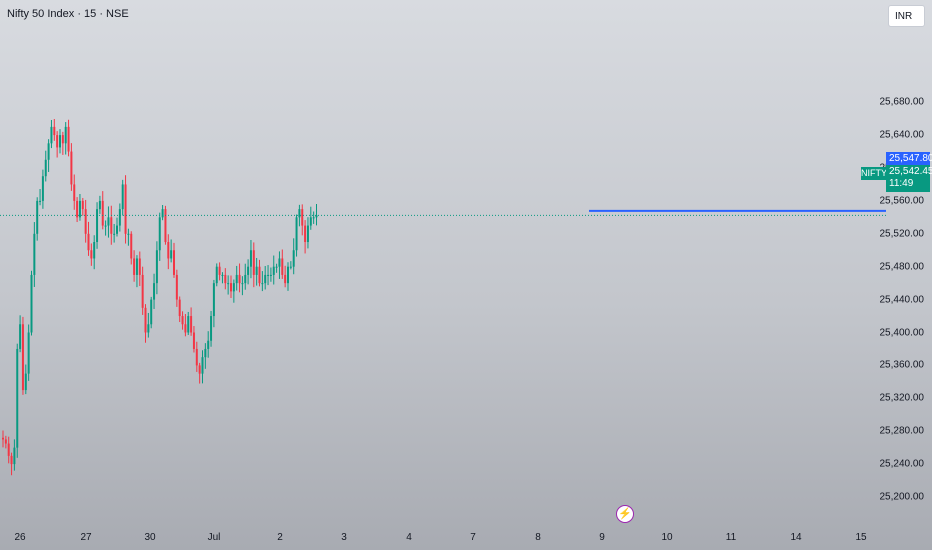  Describe the element at coordinates (874, 173) in the screenshot. I see `symbol-tag: NIFTY` at that location.